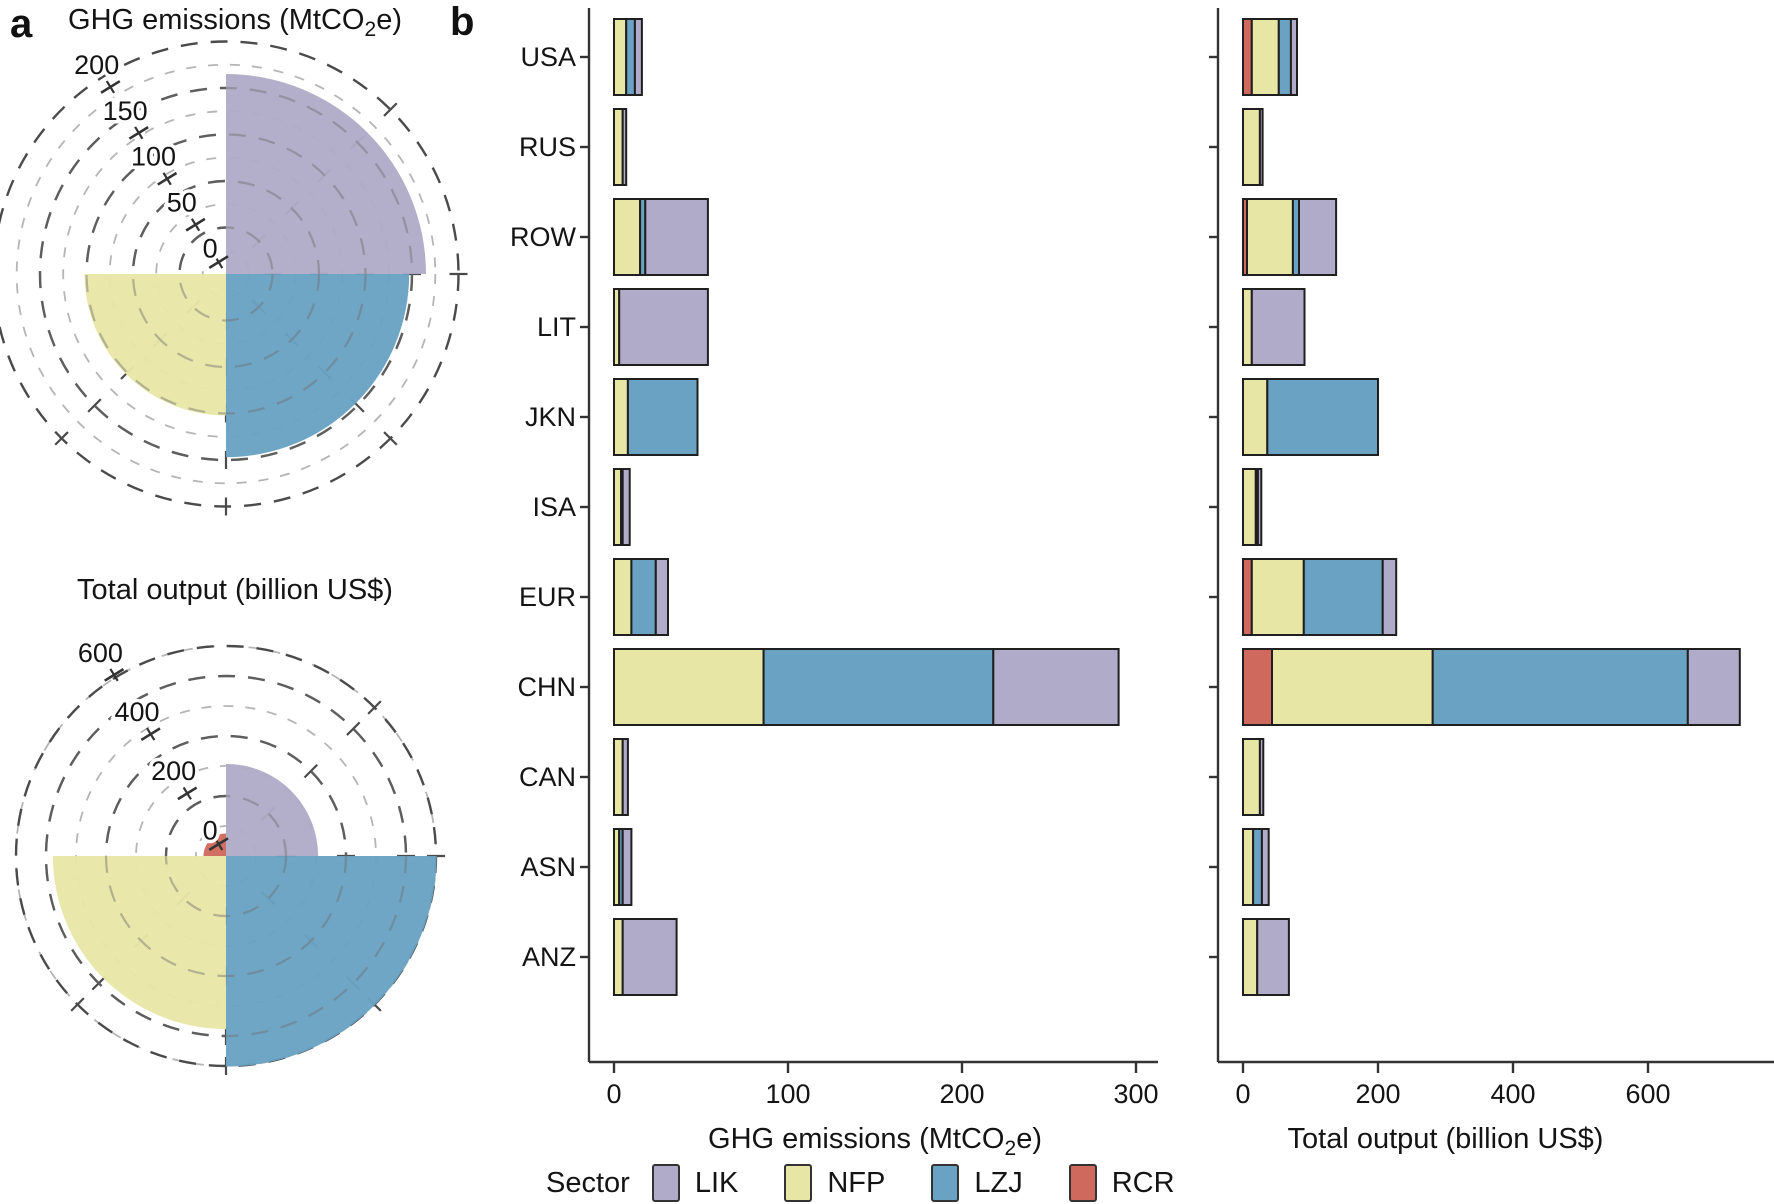  Describe the element at coordinates (665, 1183) in the screenshot. I see `legend-swatch-lik-icon` at that location.